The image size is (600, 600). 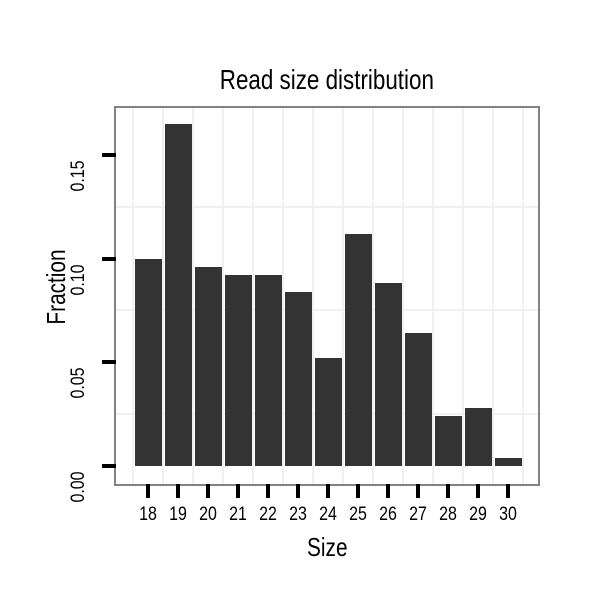 What do you see at coordinates (298, 514) in the screenshot?
I see `x-tick-label-23: 23` at bounding box center [298, 514].